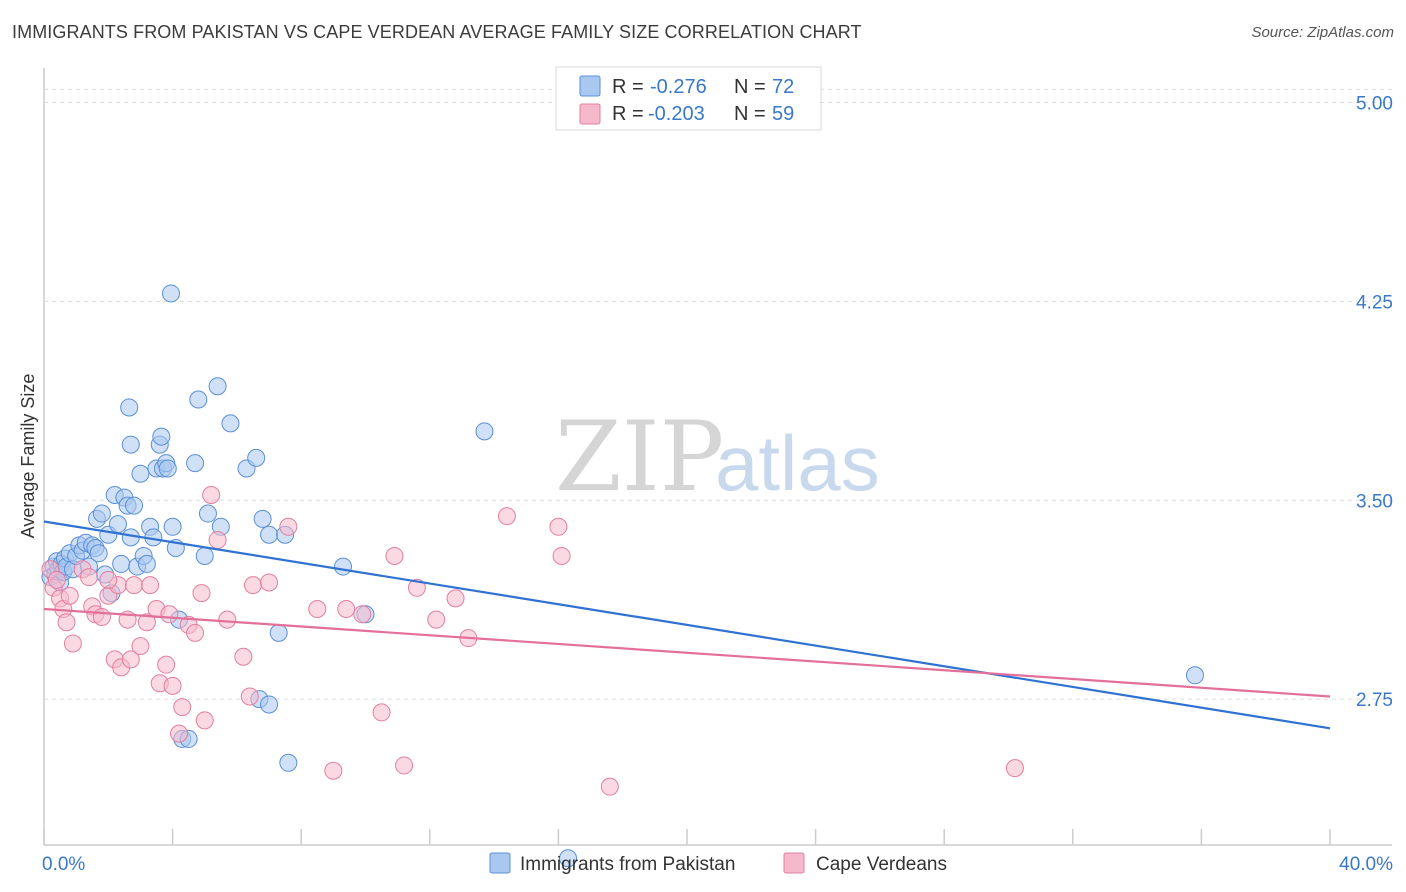  I want to click on y-tick-label: 5.00, so click(1374, 104).